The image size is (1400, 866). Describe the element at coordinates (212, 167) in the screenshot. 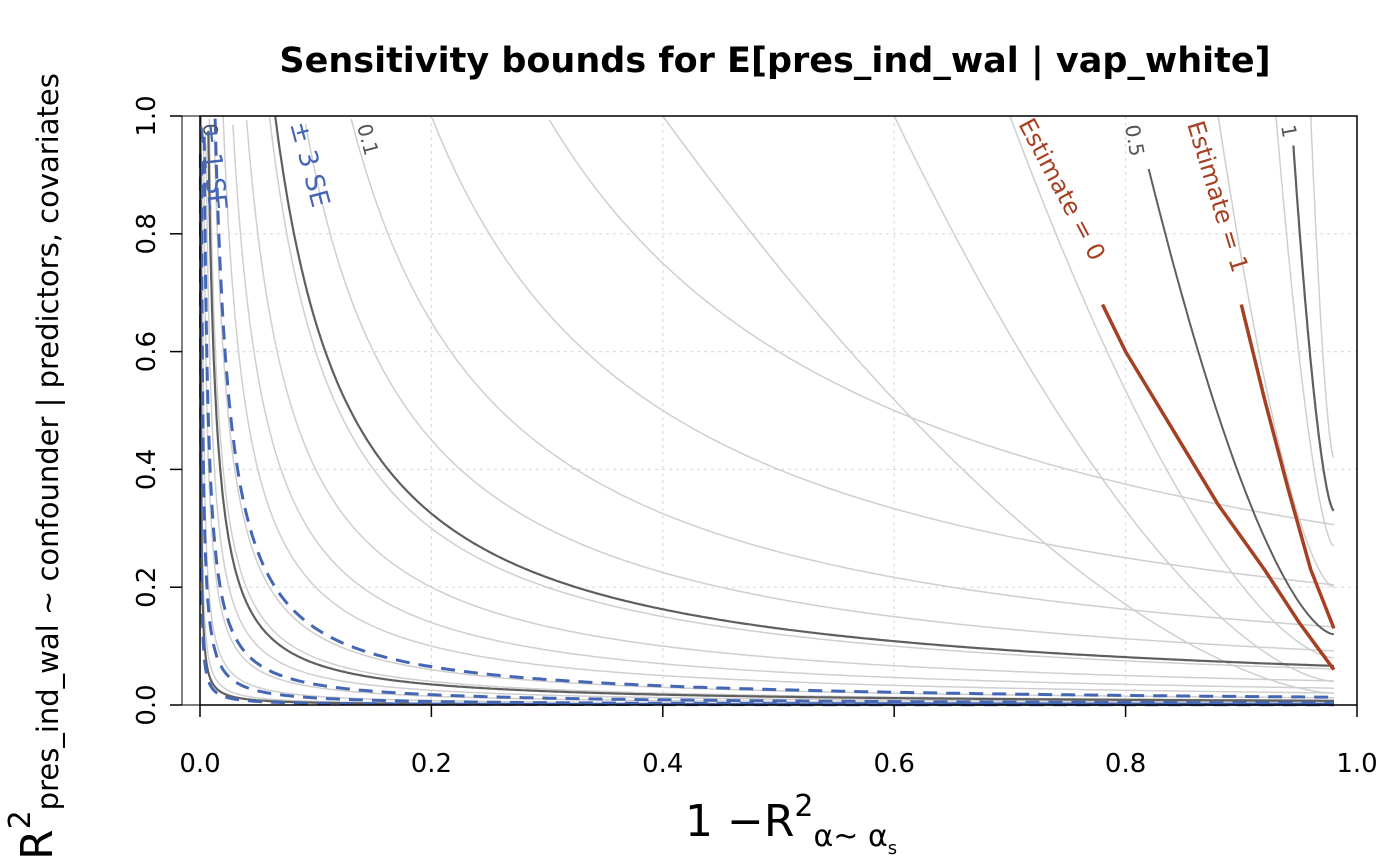

I see `se-1-label: ± 1 SE` at that location.